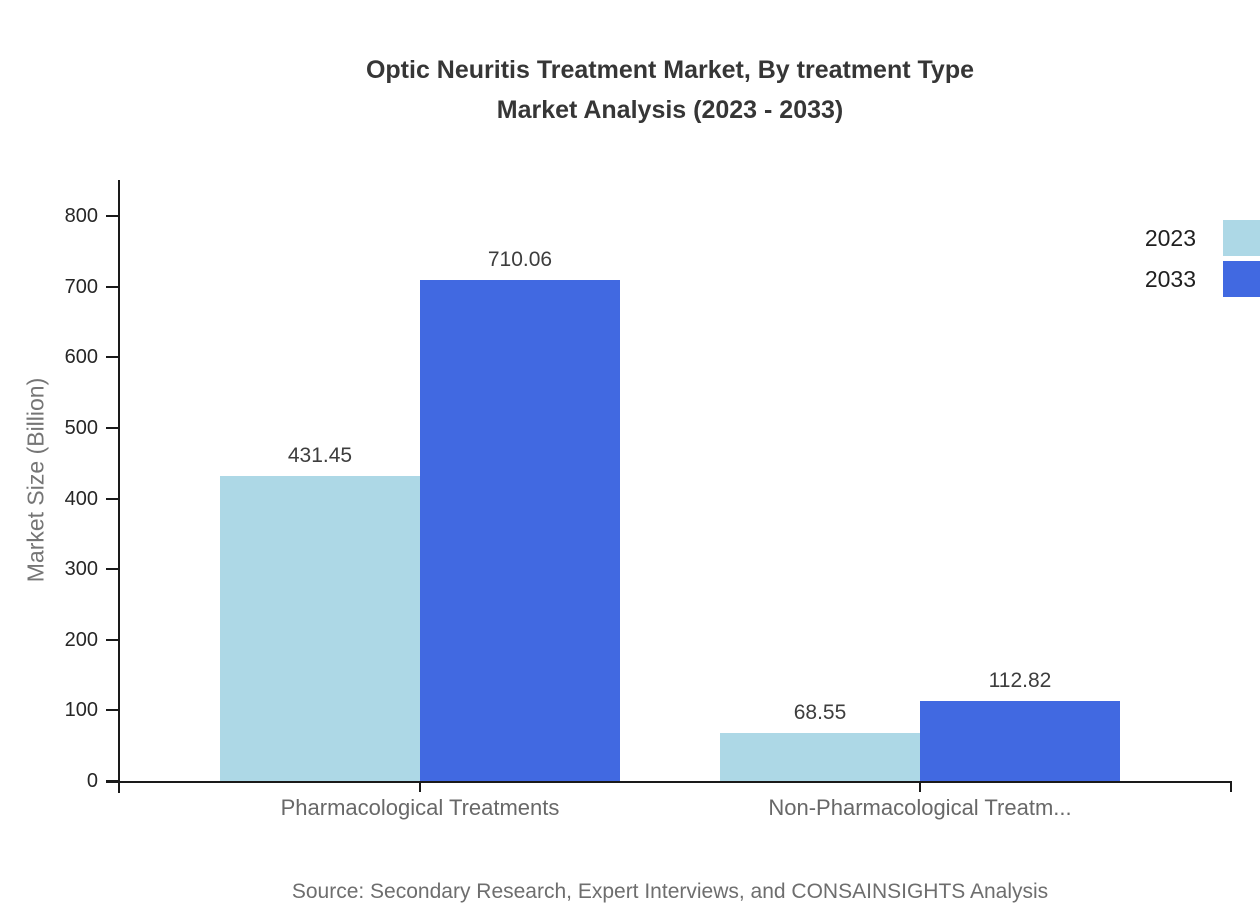 This screenshot has height=920, width=1260. Describe the element at coordinates (81, 498) in the screenshot. I see `y-tick-label: 400` at that location.